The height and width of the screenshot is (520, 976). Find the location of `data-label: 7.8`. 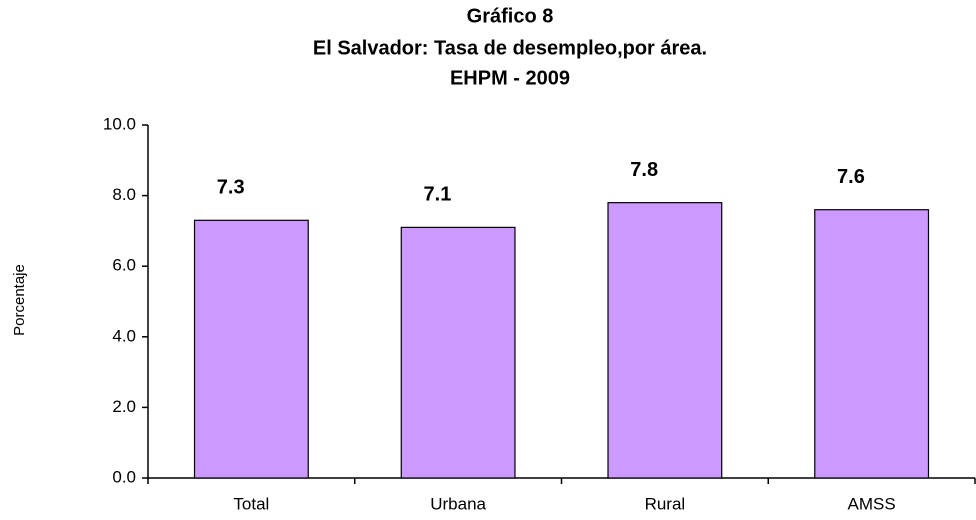

data-label: 7.8 is located at coordinates (644, 170).